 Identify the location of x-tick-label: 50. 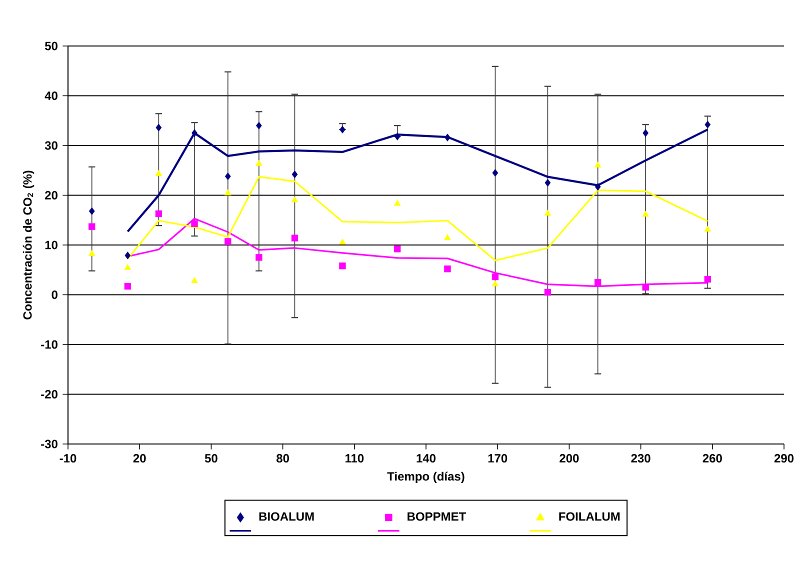
(211, 458).